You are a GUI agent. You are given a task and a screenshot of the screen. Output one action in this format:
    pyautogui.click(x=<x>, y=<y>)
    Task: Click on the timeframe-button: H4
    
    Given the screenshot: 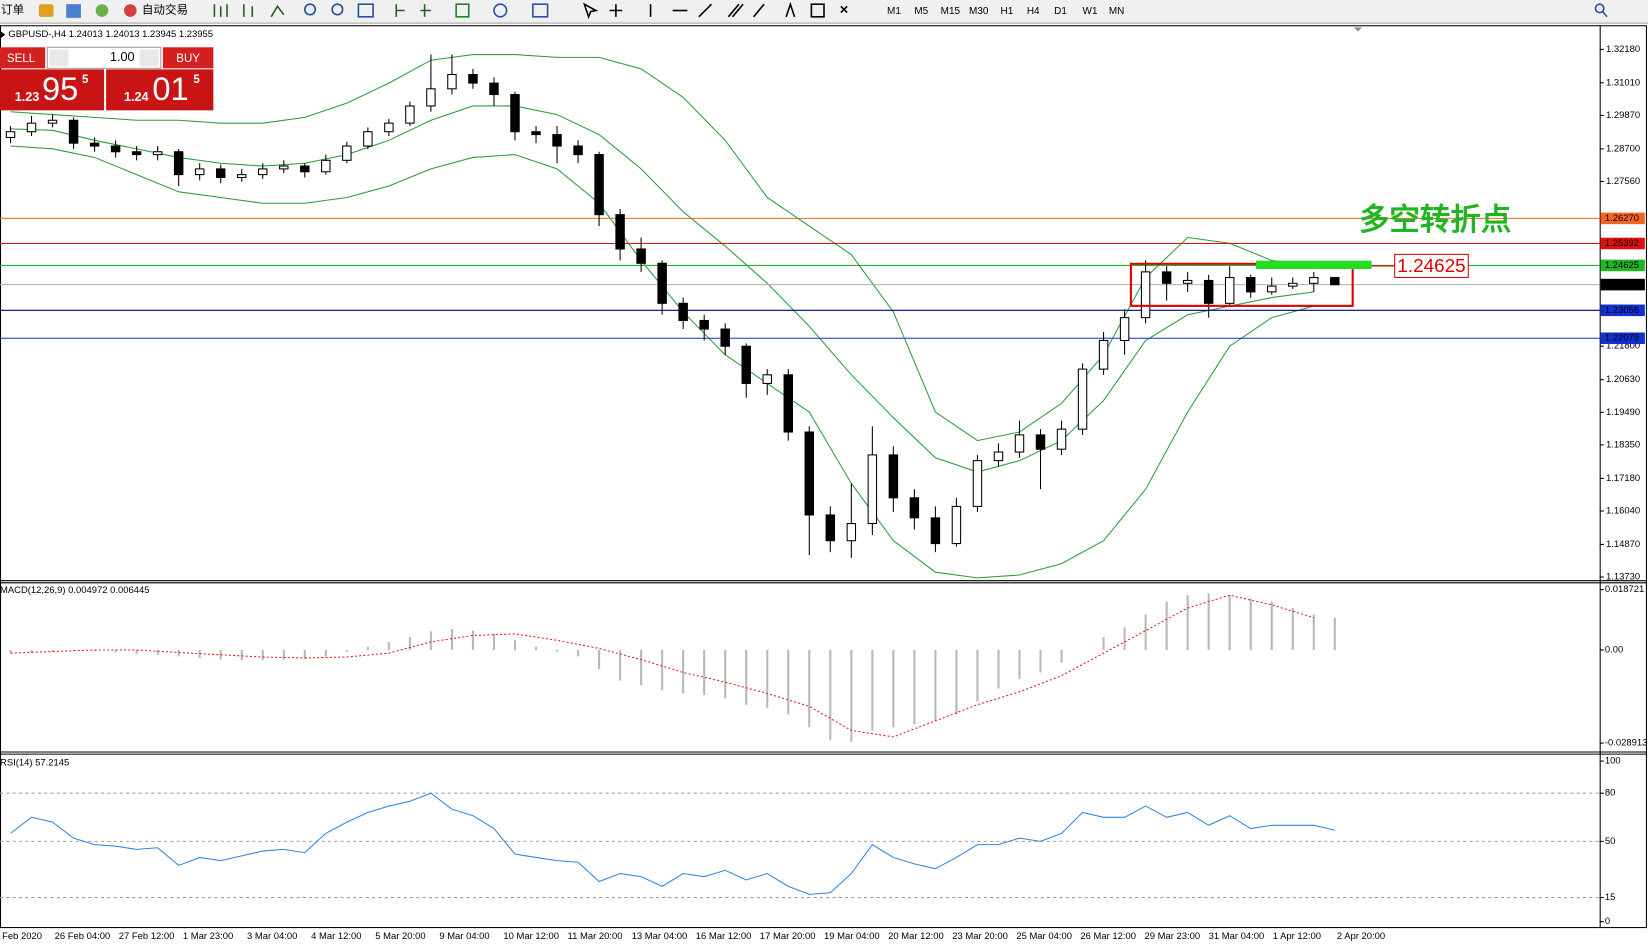 What is the action you would take?
    pyautogui.click(x=1033, y=11)
    